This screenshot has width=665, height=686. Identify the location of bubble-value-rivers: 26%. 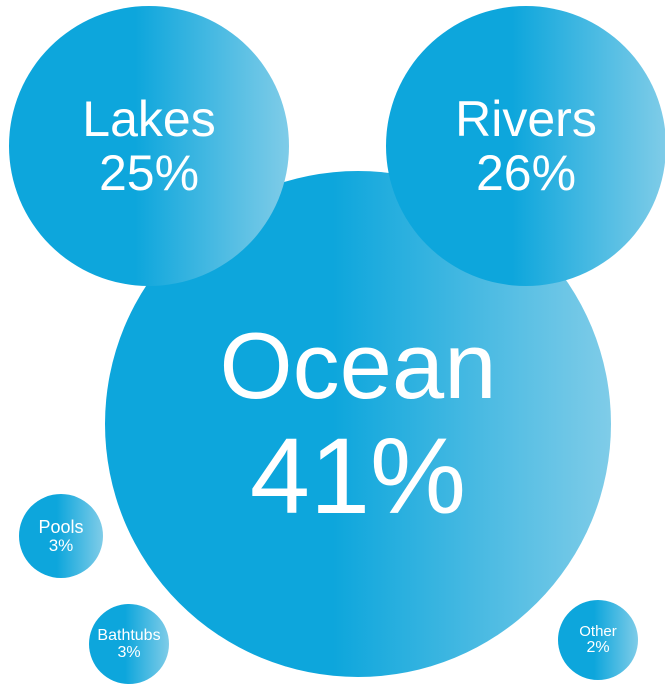
(526, 173).